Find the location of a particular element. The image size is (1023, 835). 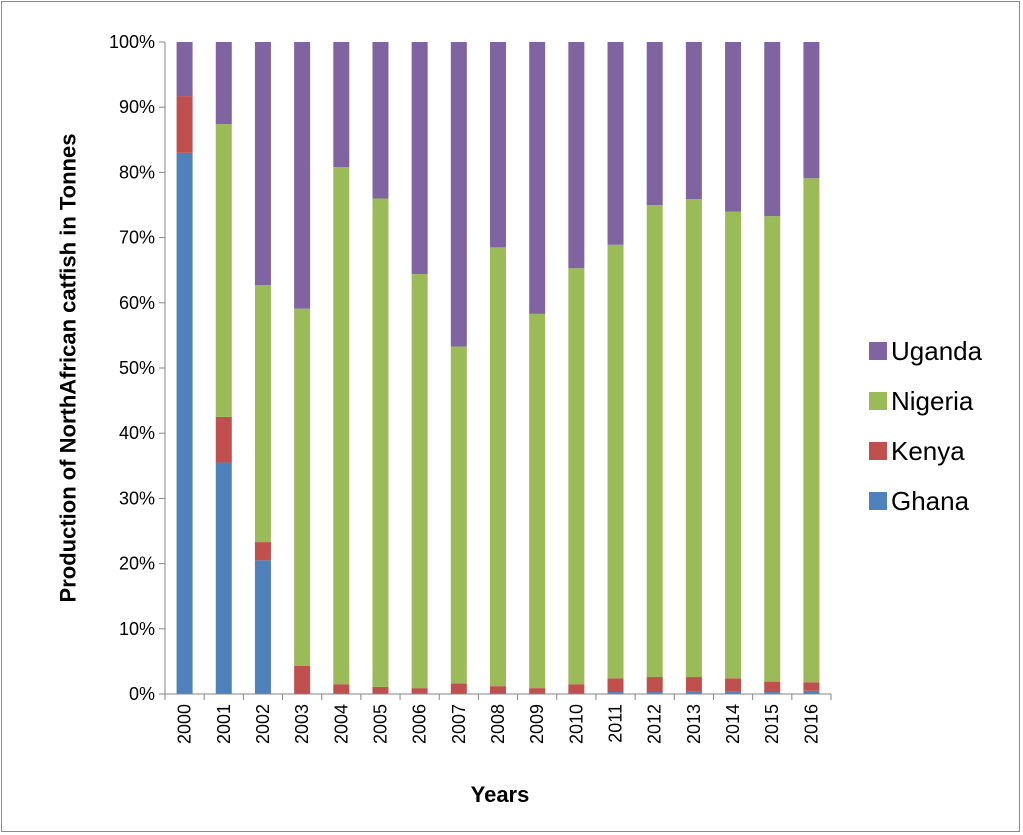

bar-segment-ghana-2014 is located at coordinates (733, 692).